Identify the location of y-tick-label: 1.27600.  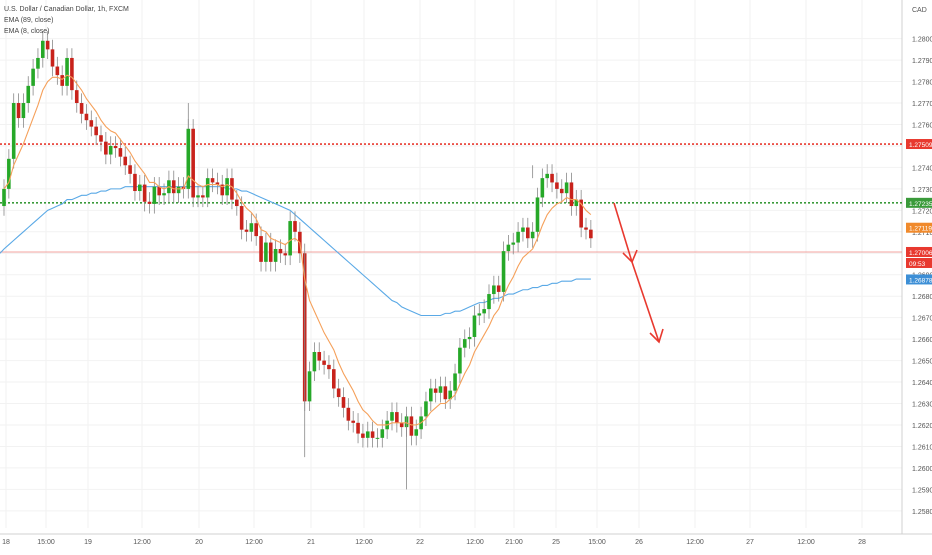
(922, 125).